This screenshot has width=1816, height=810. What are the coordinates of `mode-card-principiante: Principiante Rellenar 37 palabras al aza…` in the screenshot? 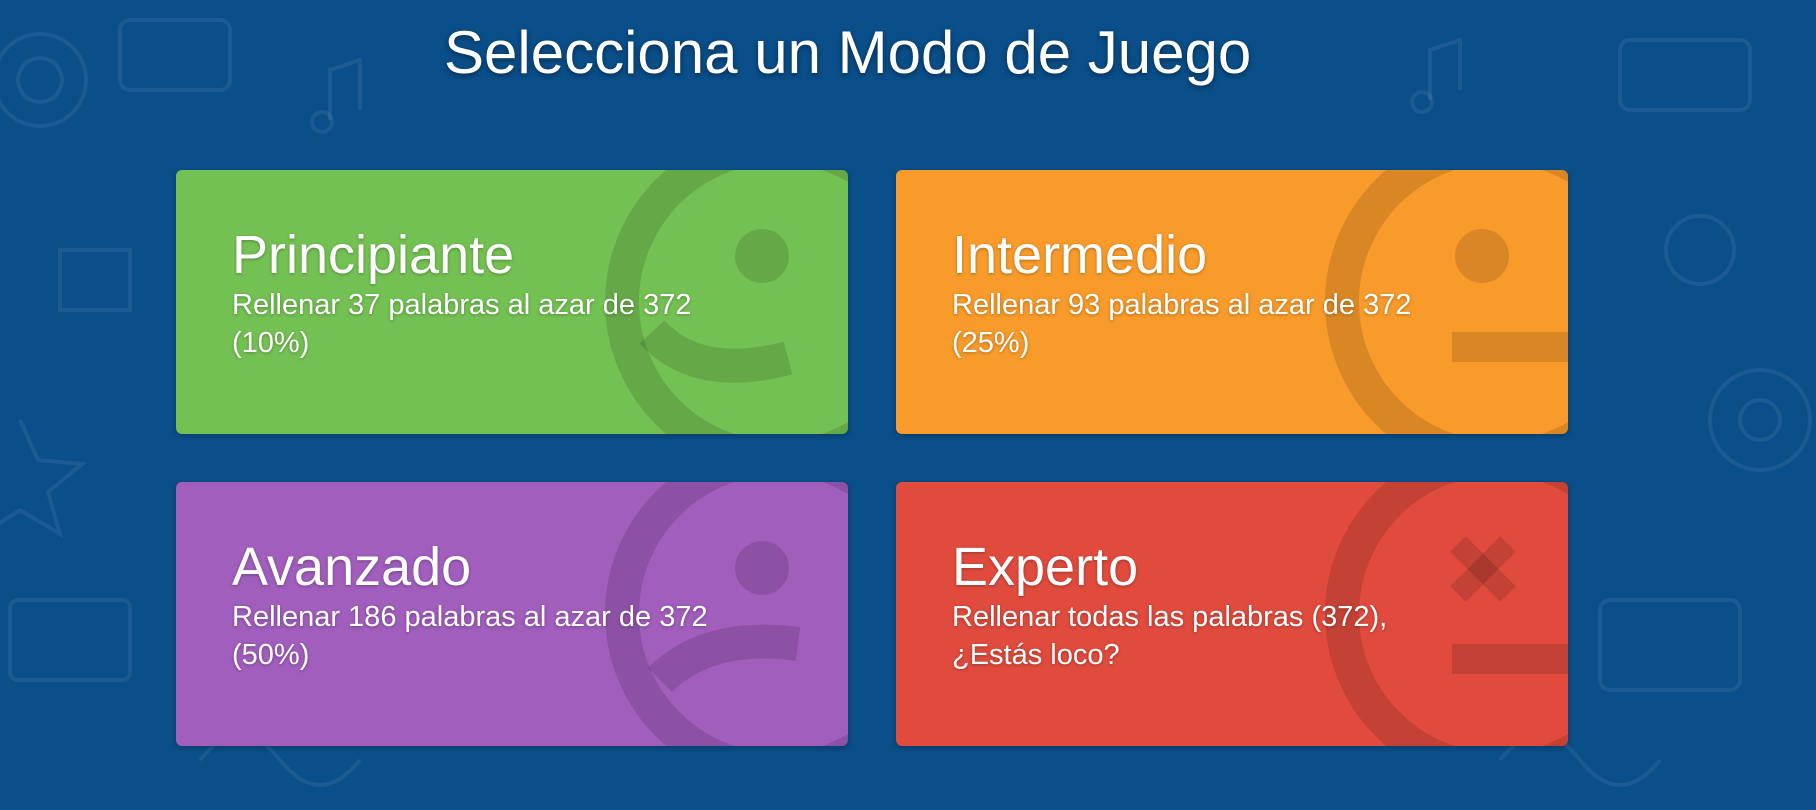 It's located at (512, 302).